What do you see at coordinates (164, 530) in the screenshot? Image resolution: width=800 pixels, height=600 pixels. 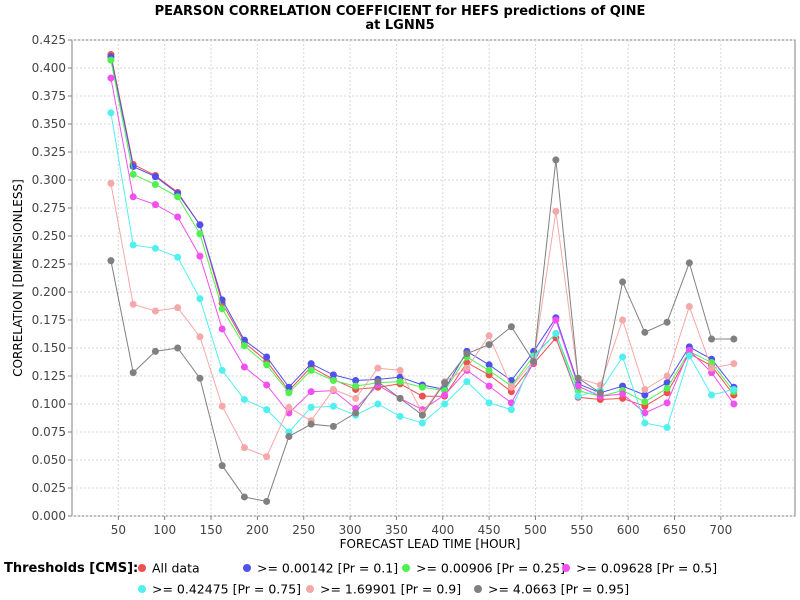 I see `x-tick-label: 100` at bounding box center [164, 530].